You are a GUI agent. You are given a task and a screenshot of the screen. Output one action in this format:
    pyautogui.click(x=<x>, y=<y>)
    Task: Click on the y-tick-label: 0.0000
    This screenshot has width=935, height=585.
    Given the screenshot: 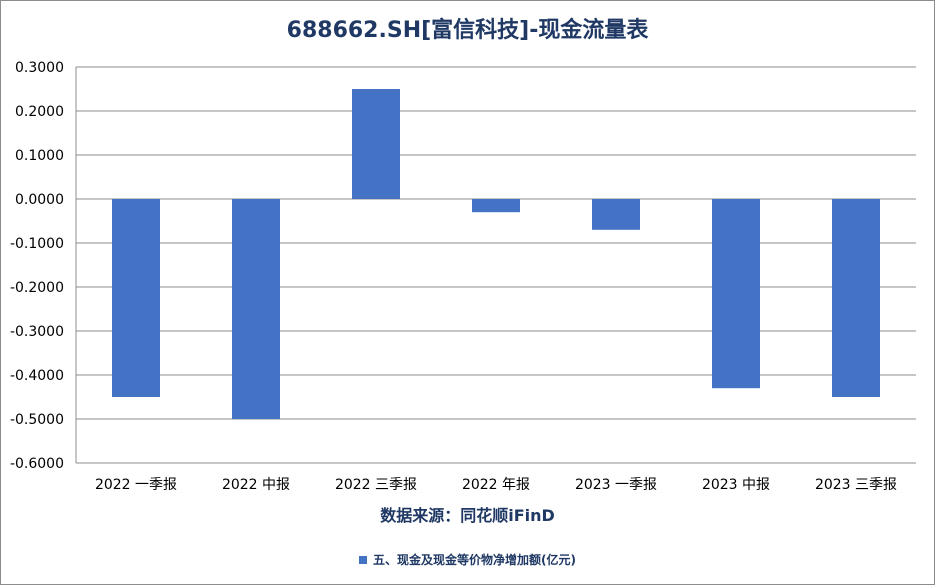 What is the action you would take?
    pyautogui.click(x=39, y=200)
    